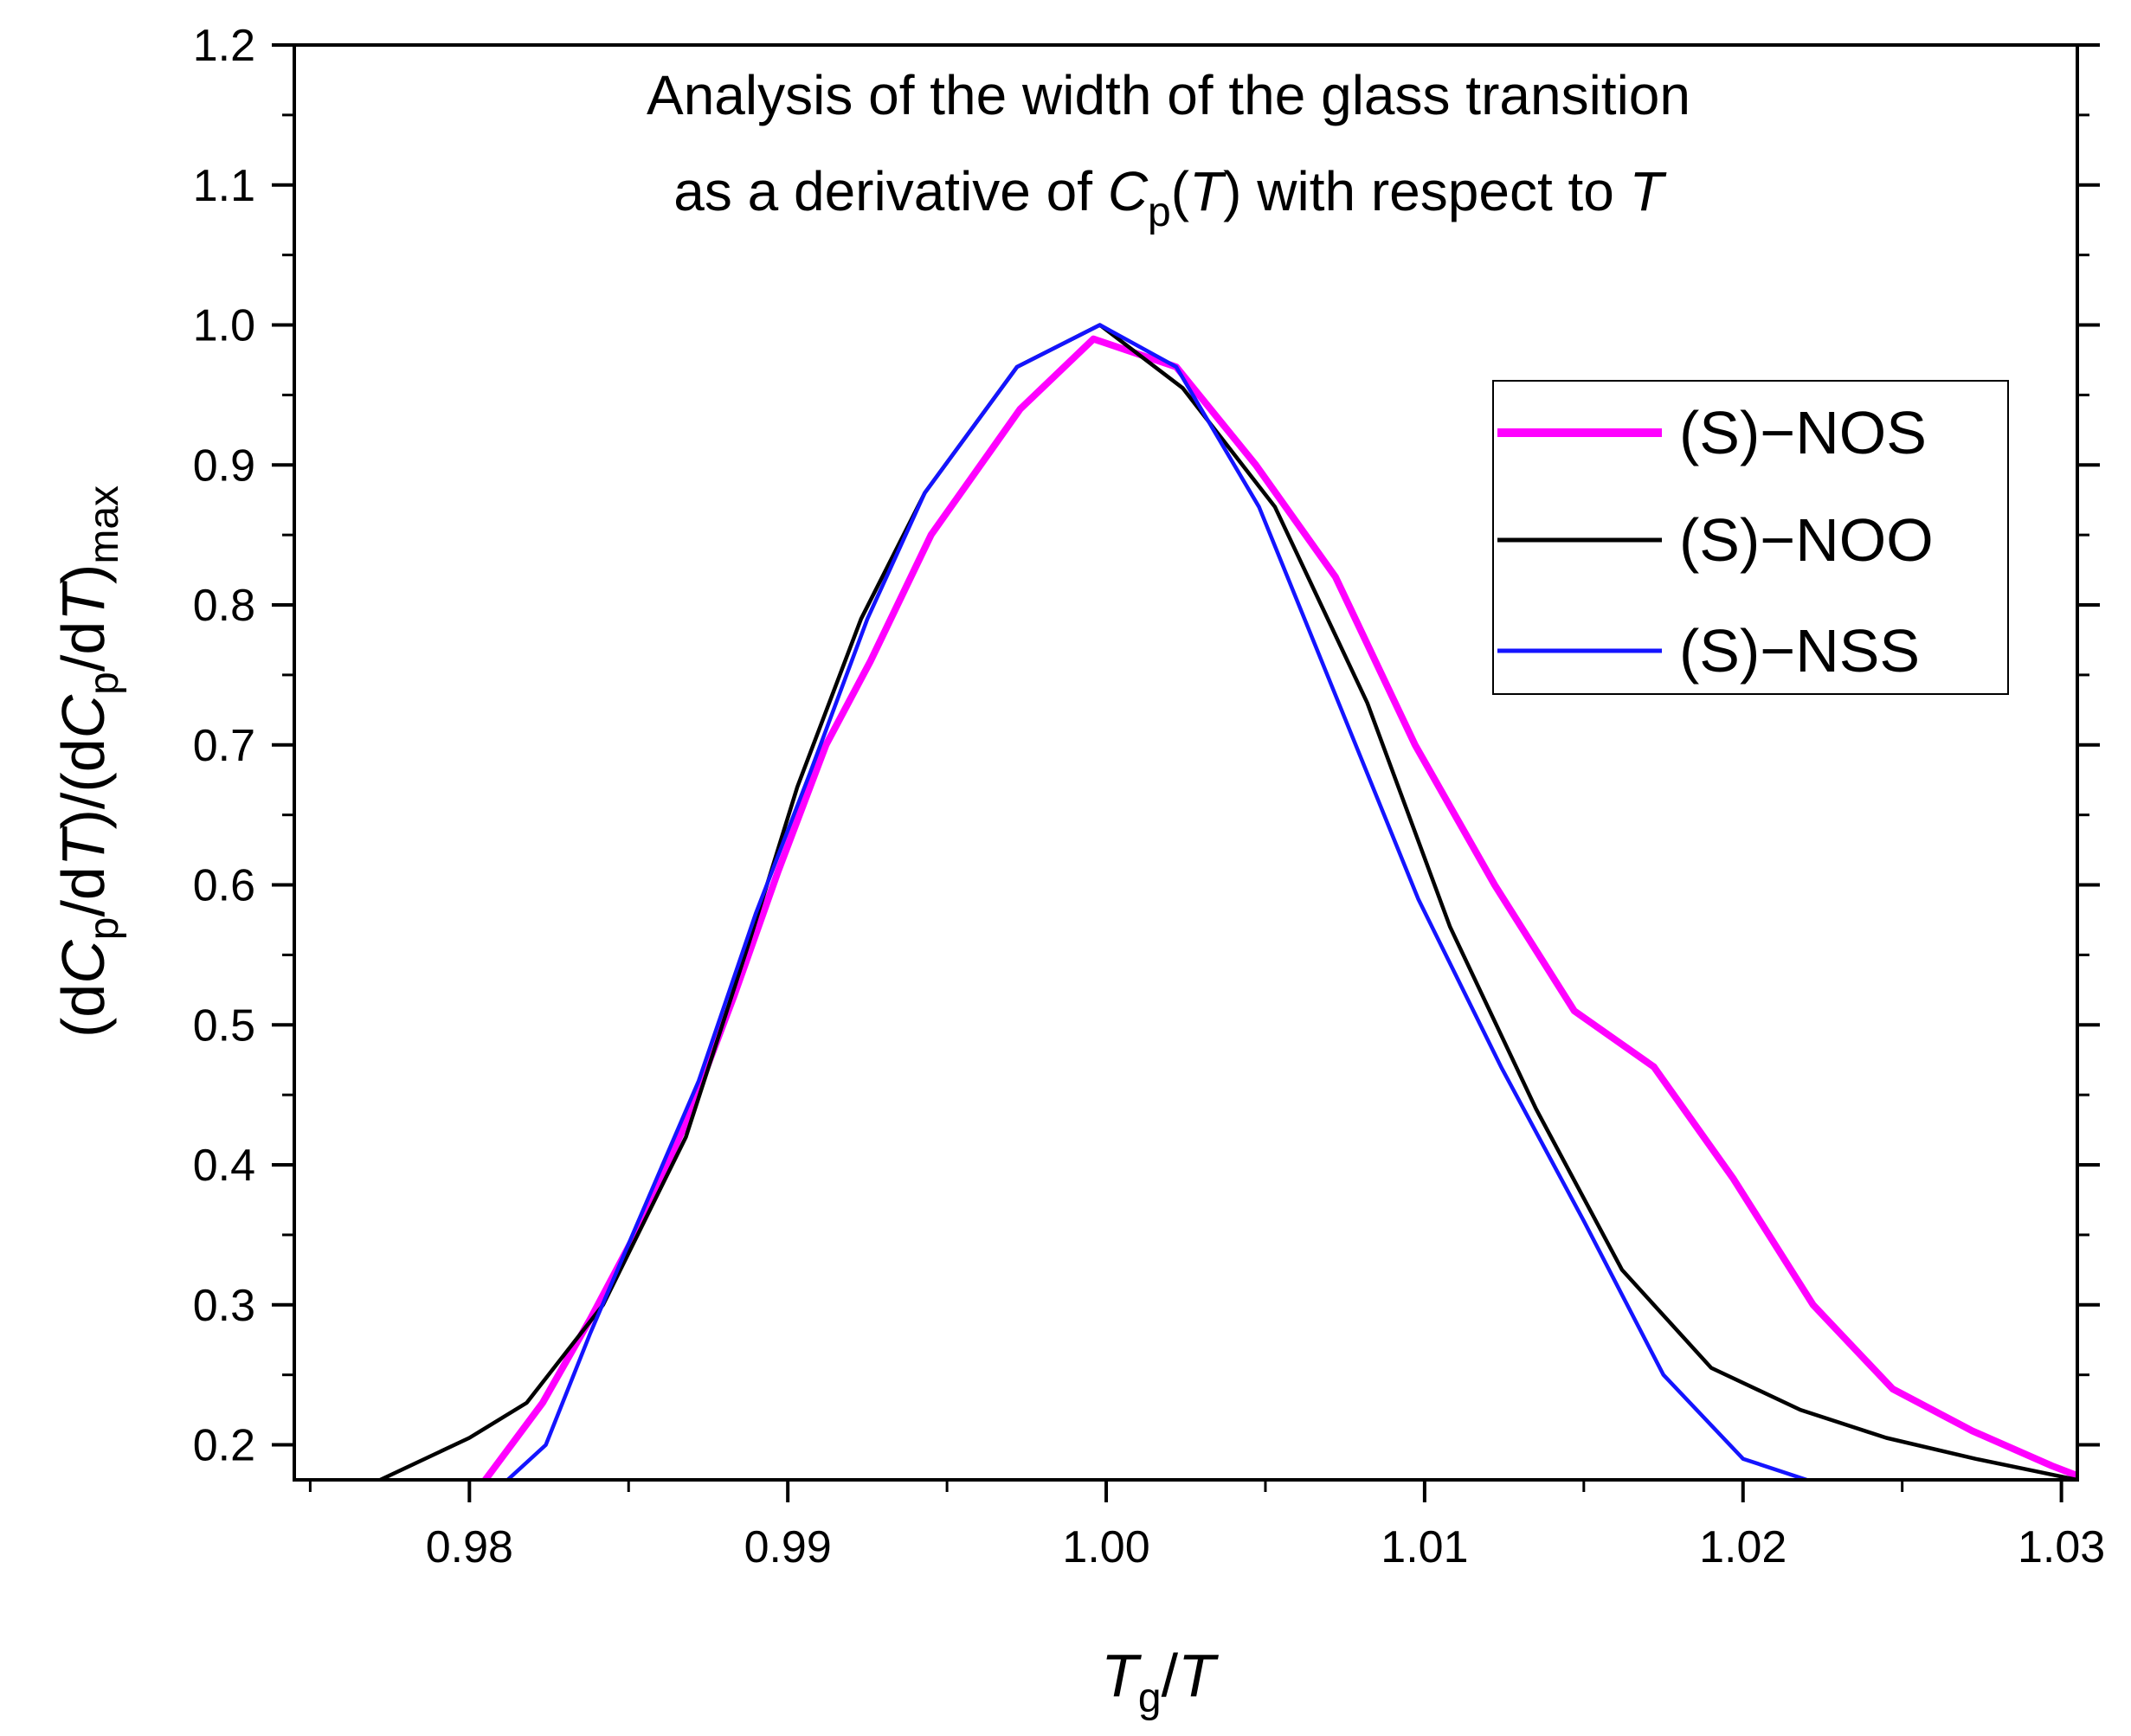 The width and height of the screenshot is (2131, 1736). Describe the element at coordinates (1128, 191) in the screenshot. I see `title-var-c: C` at that location.